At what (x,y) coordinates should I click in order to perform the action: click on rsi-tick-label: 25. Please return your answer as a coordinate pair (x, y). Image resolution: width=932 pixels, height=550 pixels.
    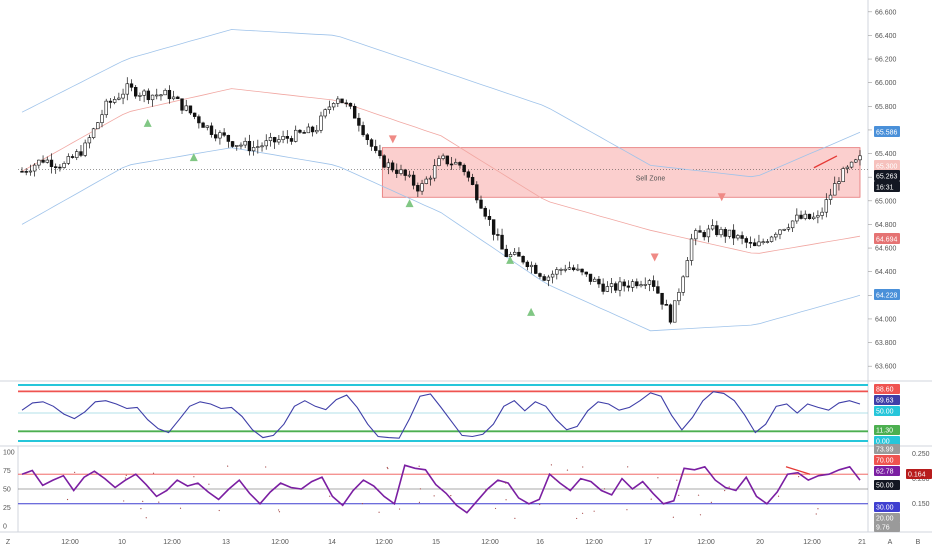
    Looking at the image, I should click on (7, 508).